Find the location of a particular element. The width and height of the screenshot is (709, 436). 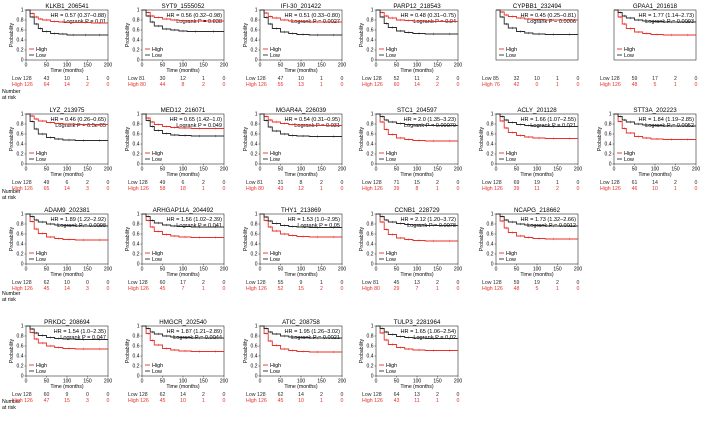

hazard-ratio: HR = 0.48 (0.31–0.75) is located at coordinates (428, 16).